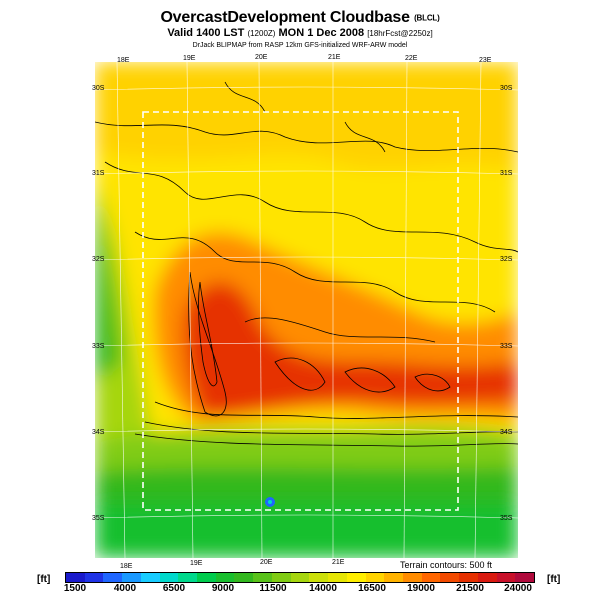 Image resolution: width=600 pixels, height=600 pixels. Describe the element at coordinates (98, 432) in the screenshot. I see `lat-left-label: 34S` at that location.